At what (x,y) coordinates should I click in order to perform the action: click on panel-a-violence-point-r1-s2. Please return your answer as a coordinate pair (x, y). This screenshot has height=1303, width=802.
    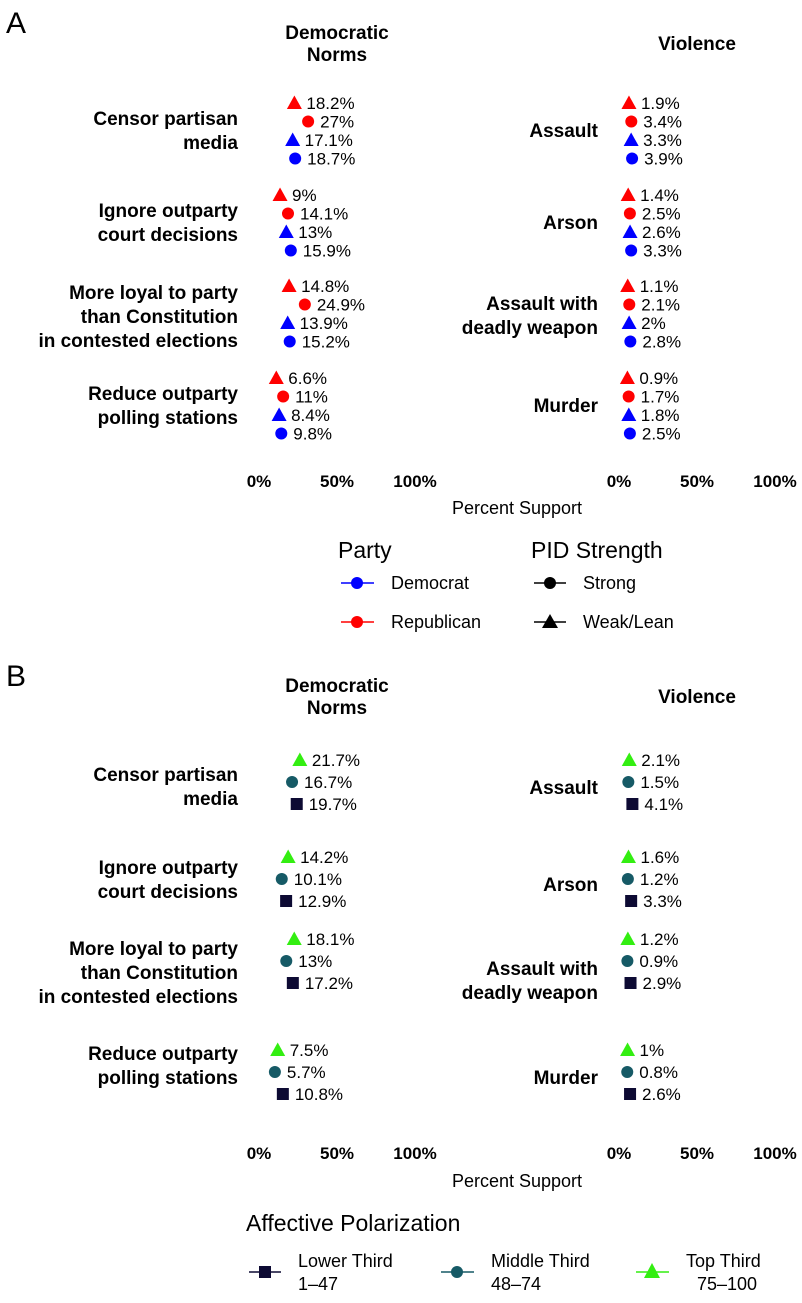
    Looking at the image, I should click on (631, 121).